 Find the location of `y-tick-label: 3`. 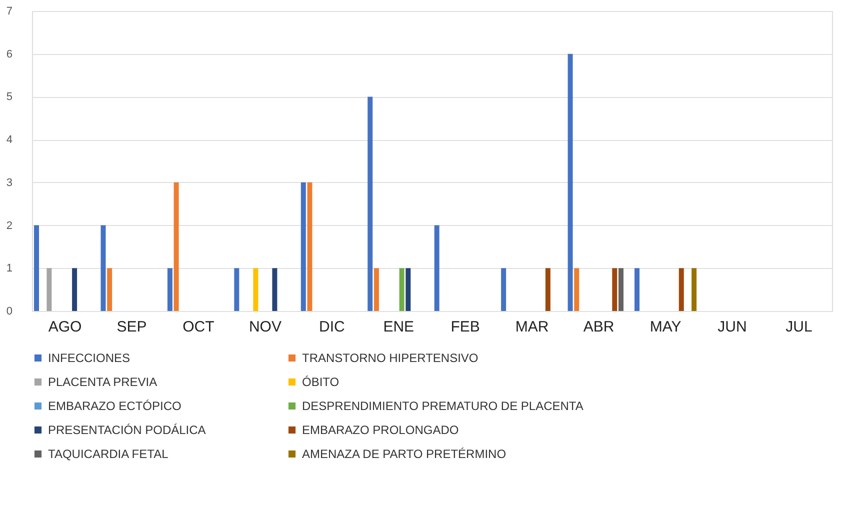

y-tick-label: 3 is located at coordinates (9, 182).